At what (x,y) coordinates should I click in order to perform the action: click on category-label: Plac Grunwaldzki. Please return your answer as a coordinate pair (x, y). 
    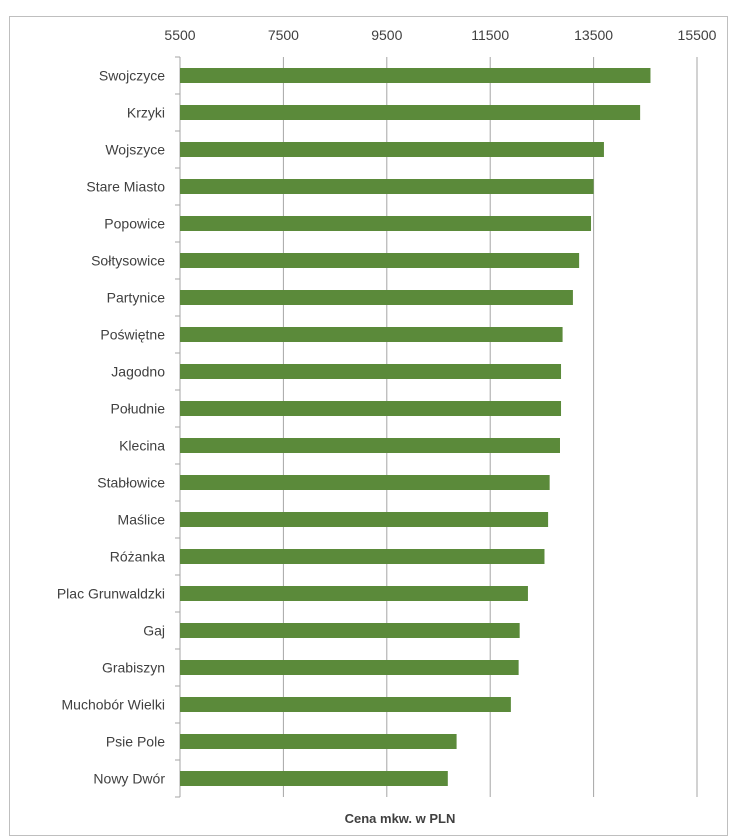
    Looking at the image, I should click on (111, 594).